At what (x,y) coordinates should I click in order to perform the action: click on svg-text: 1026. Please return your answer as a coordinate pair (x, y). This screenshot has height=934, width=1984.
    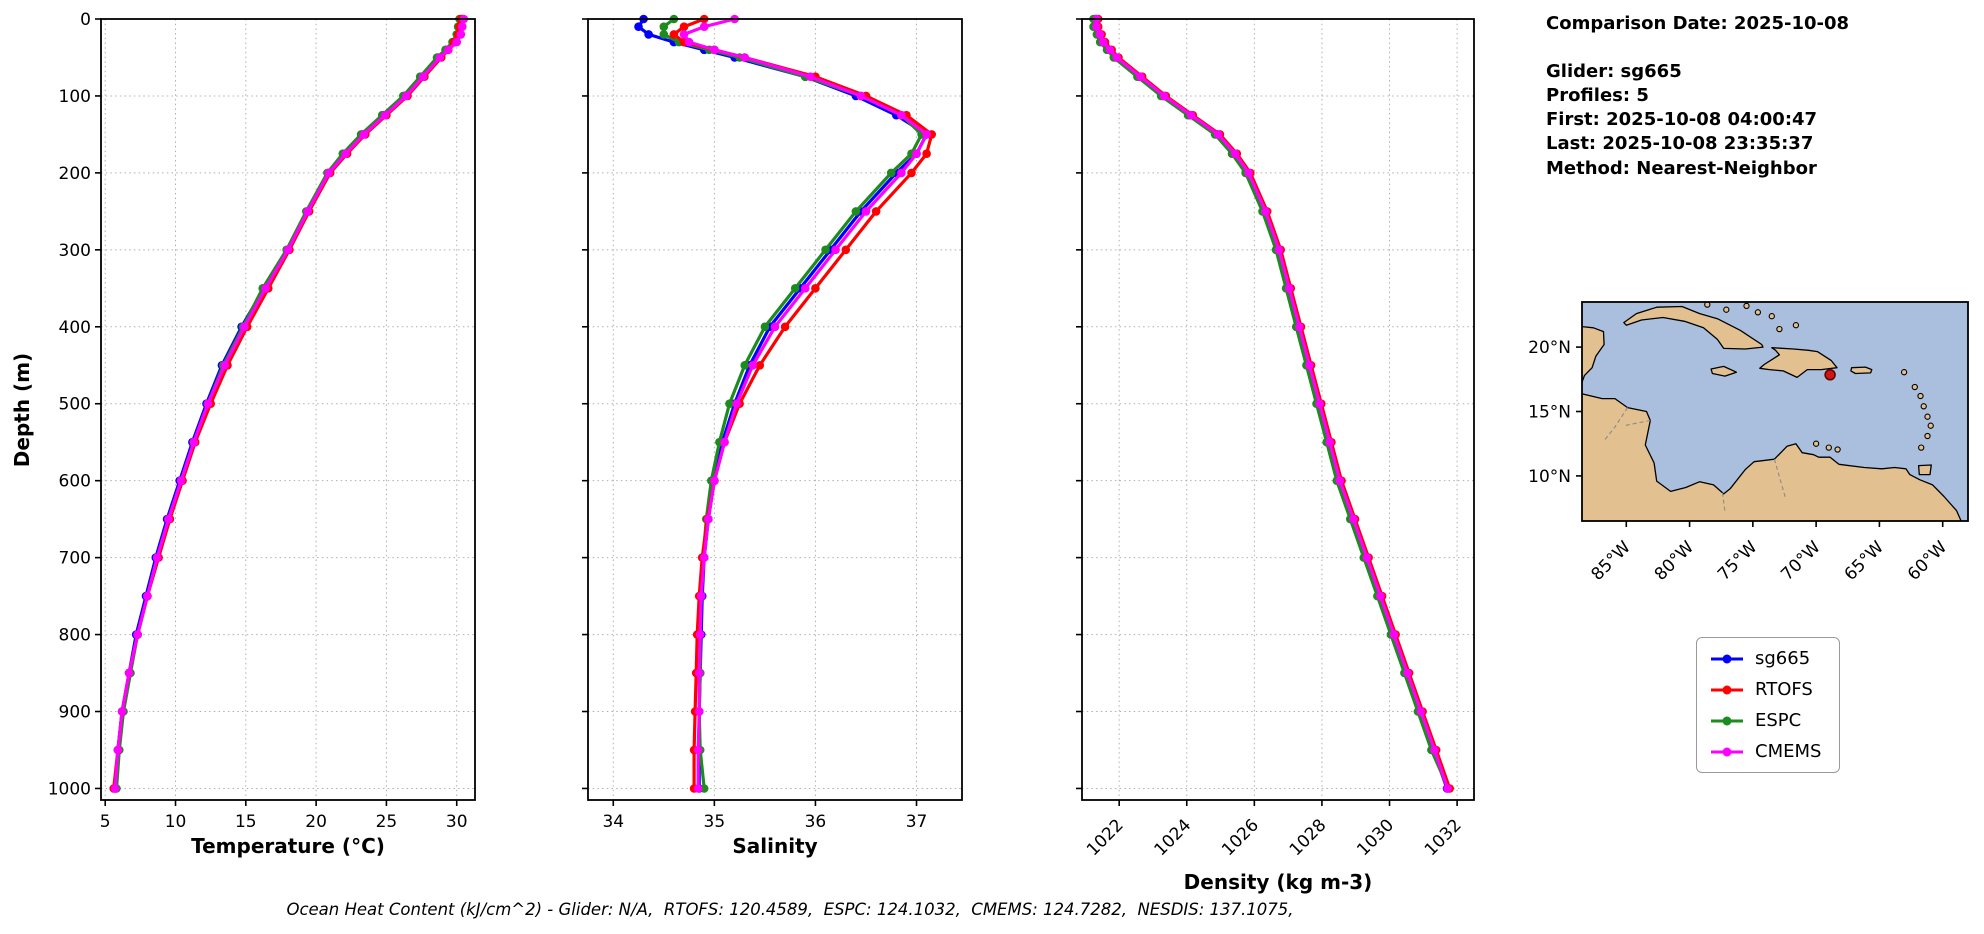
    Looking at the image, I should click on (1240, 837).